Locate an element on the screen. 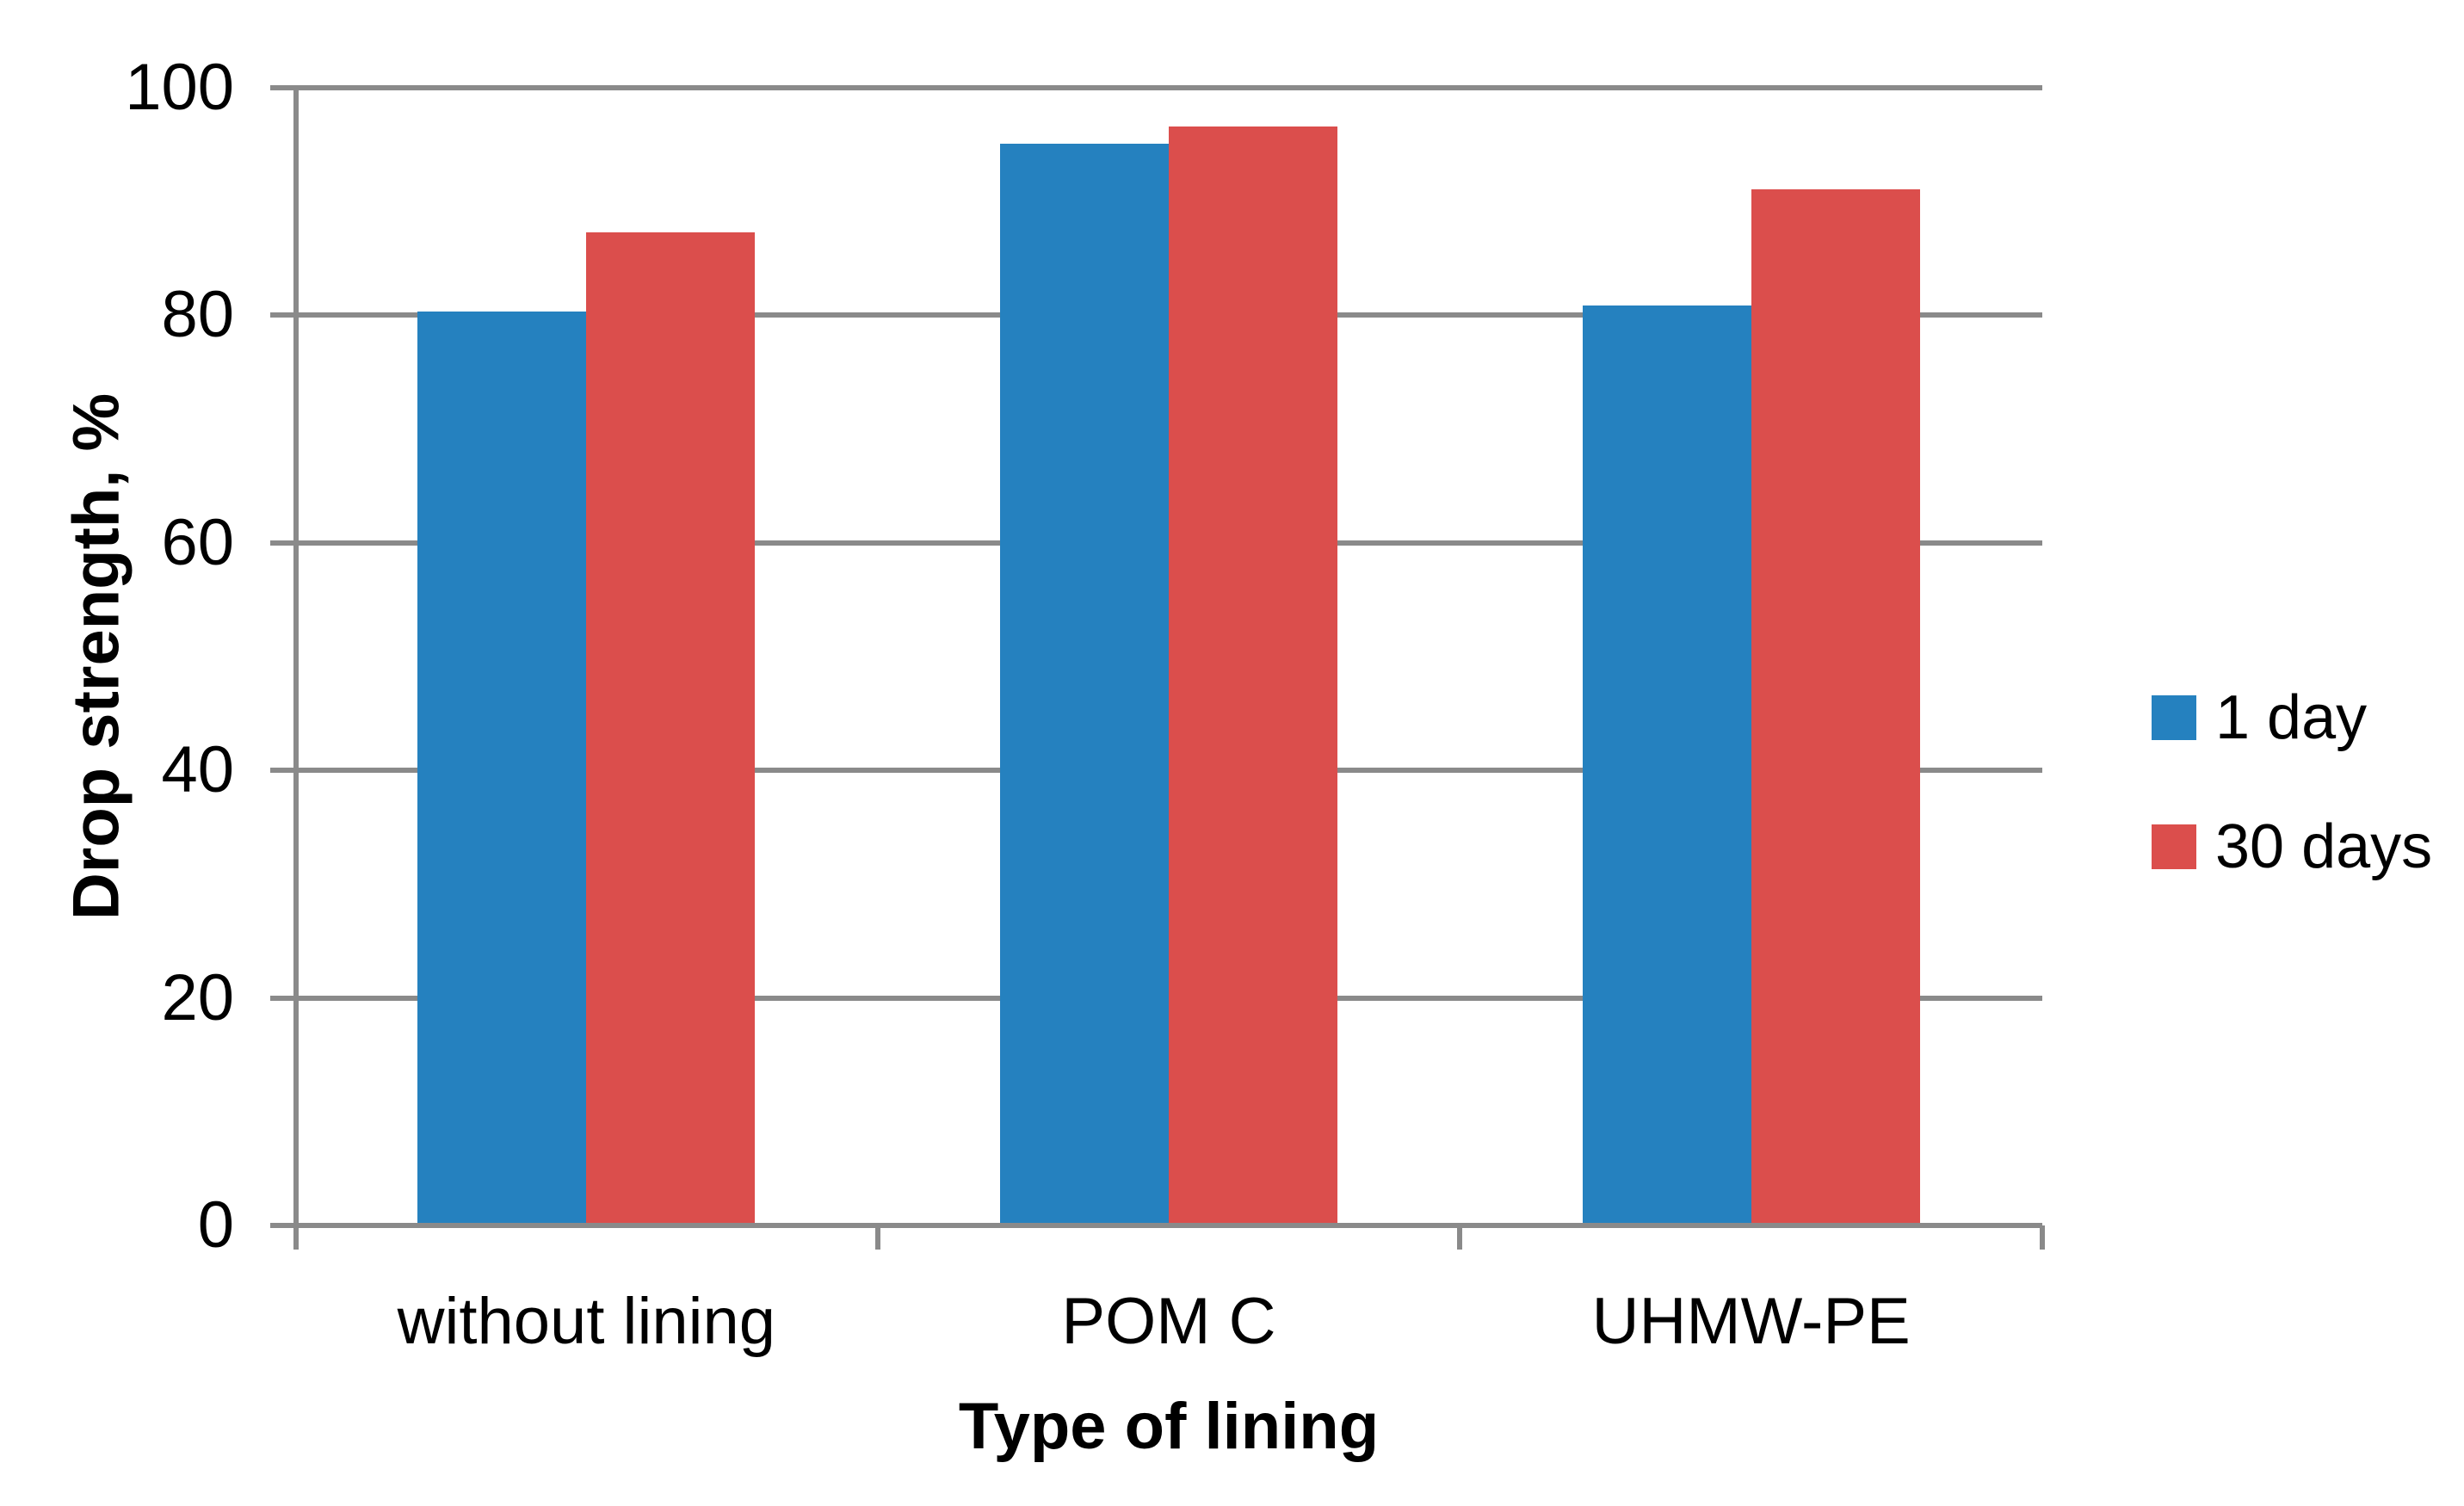 This screenshot has width=2464, height=1506. legend-item-30-days: 30 days is located at coordinates (2292, 847).